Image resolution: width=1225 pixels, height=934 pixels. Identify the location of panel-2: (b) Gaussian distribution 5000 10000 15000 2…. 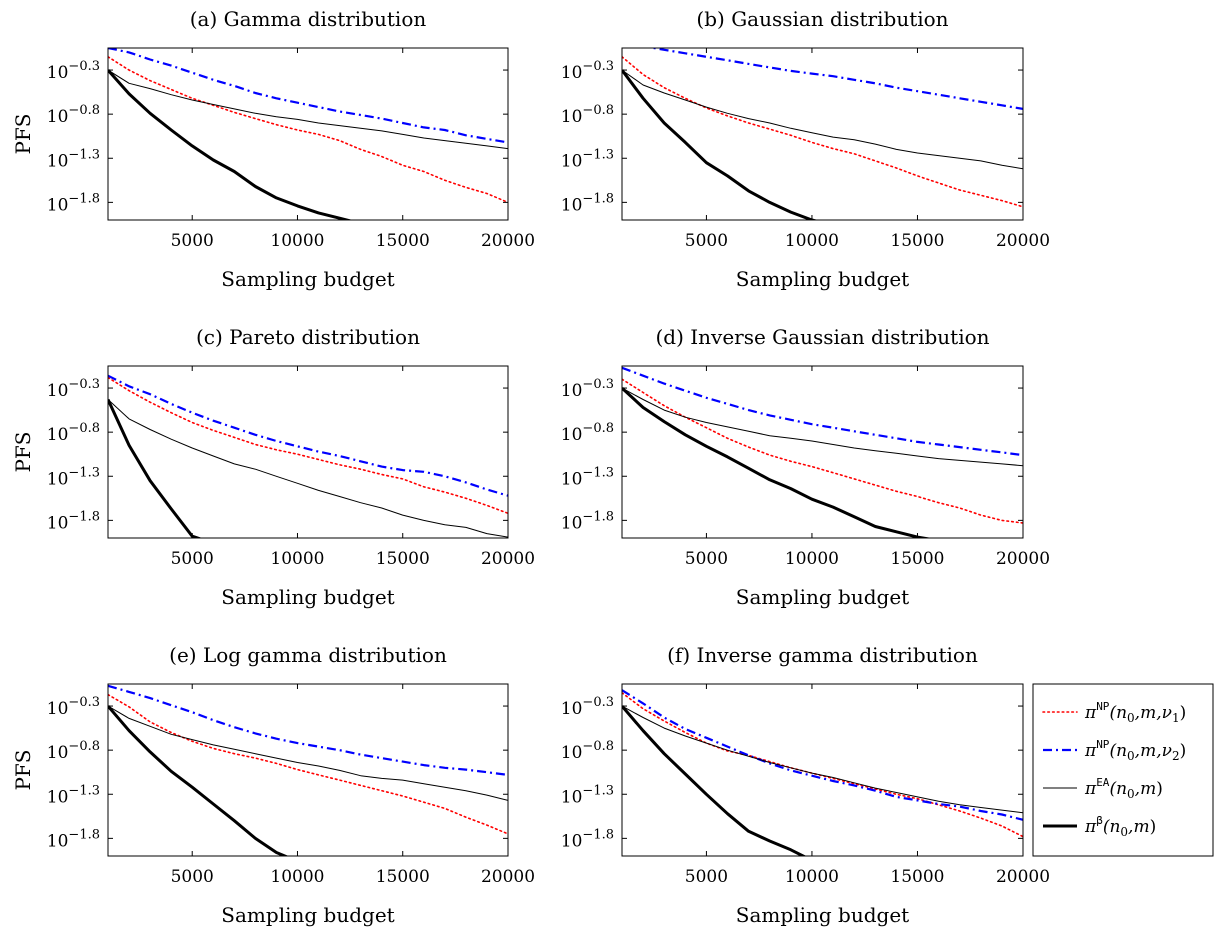
(805, 149).